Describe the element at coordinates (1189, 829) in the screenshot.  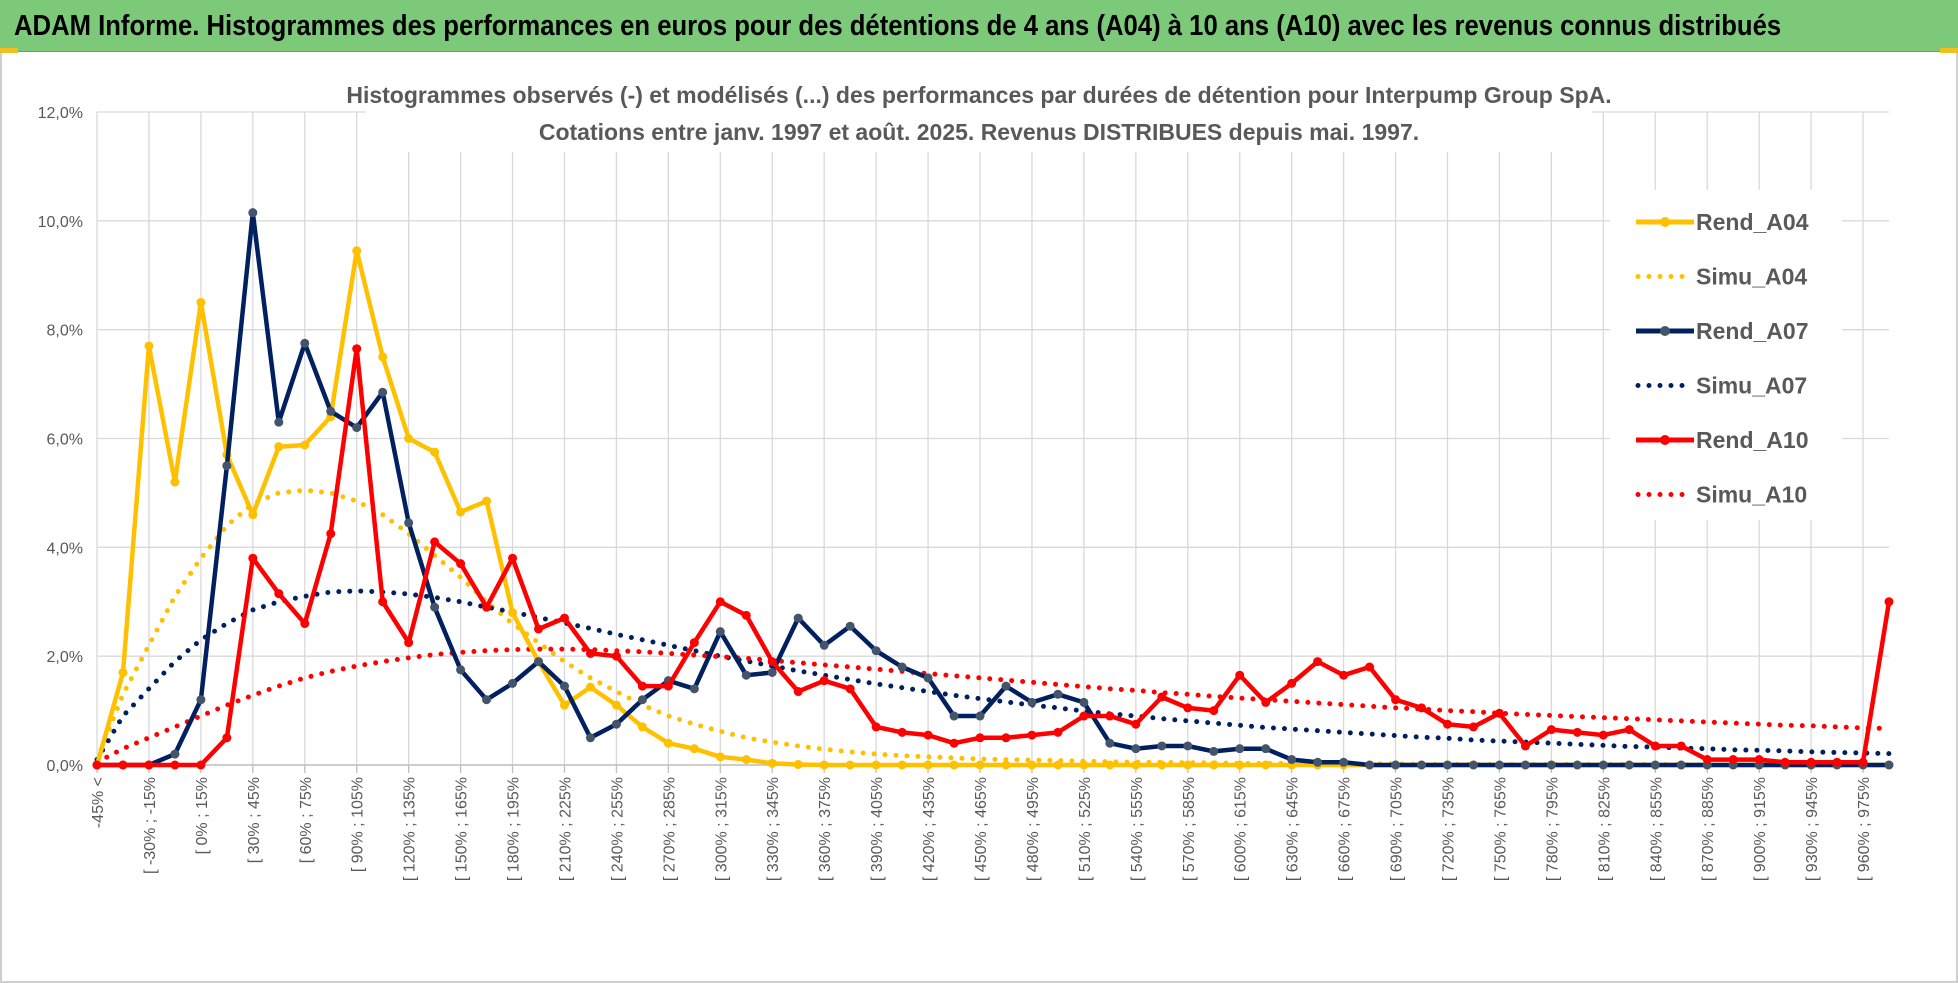
I see `x-tick-label: [ 570% ; 585%` at that location.